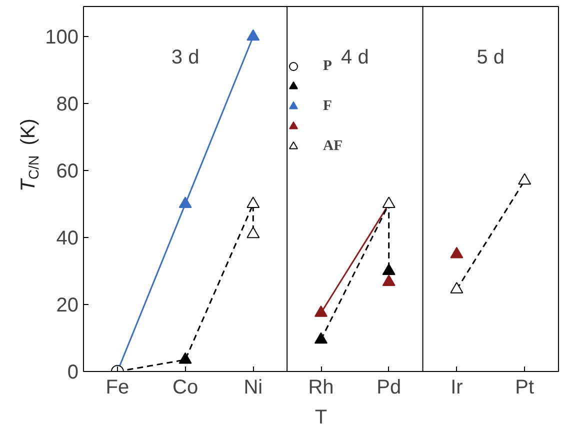  What do you see at coordinates (328, 106) in the screenshot?
I see `legend-label: F` at bounding box center [328, 106].